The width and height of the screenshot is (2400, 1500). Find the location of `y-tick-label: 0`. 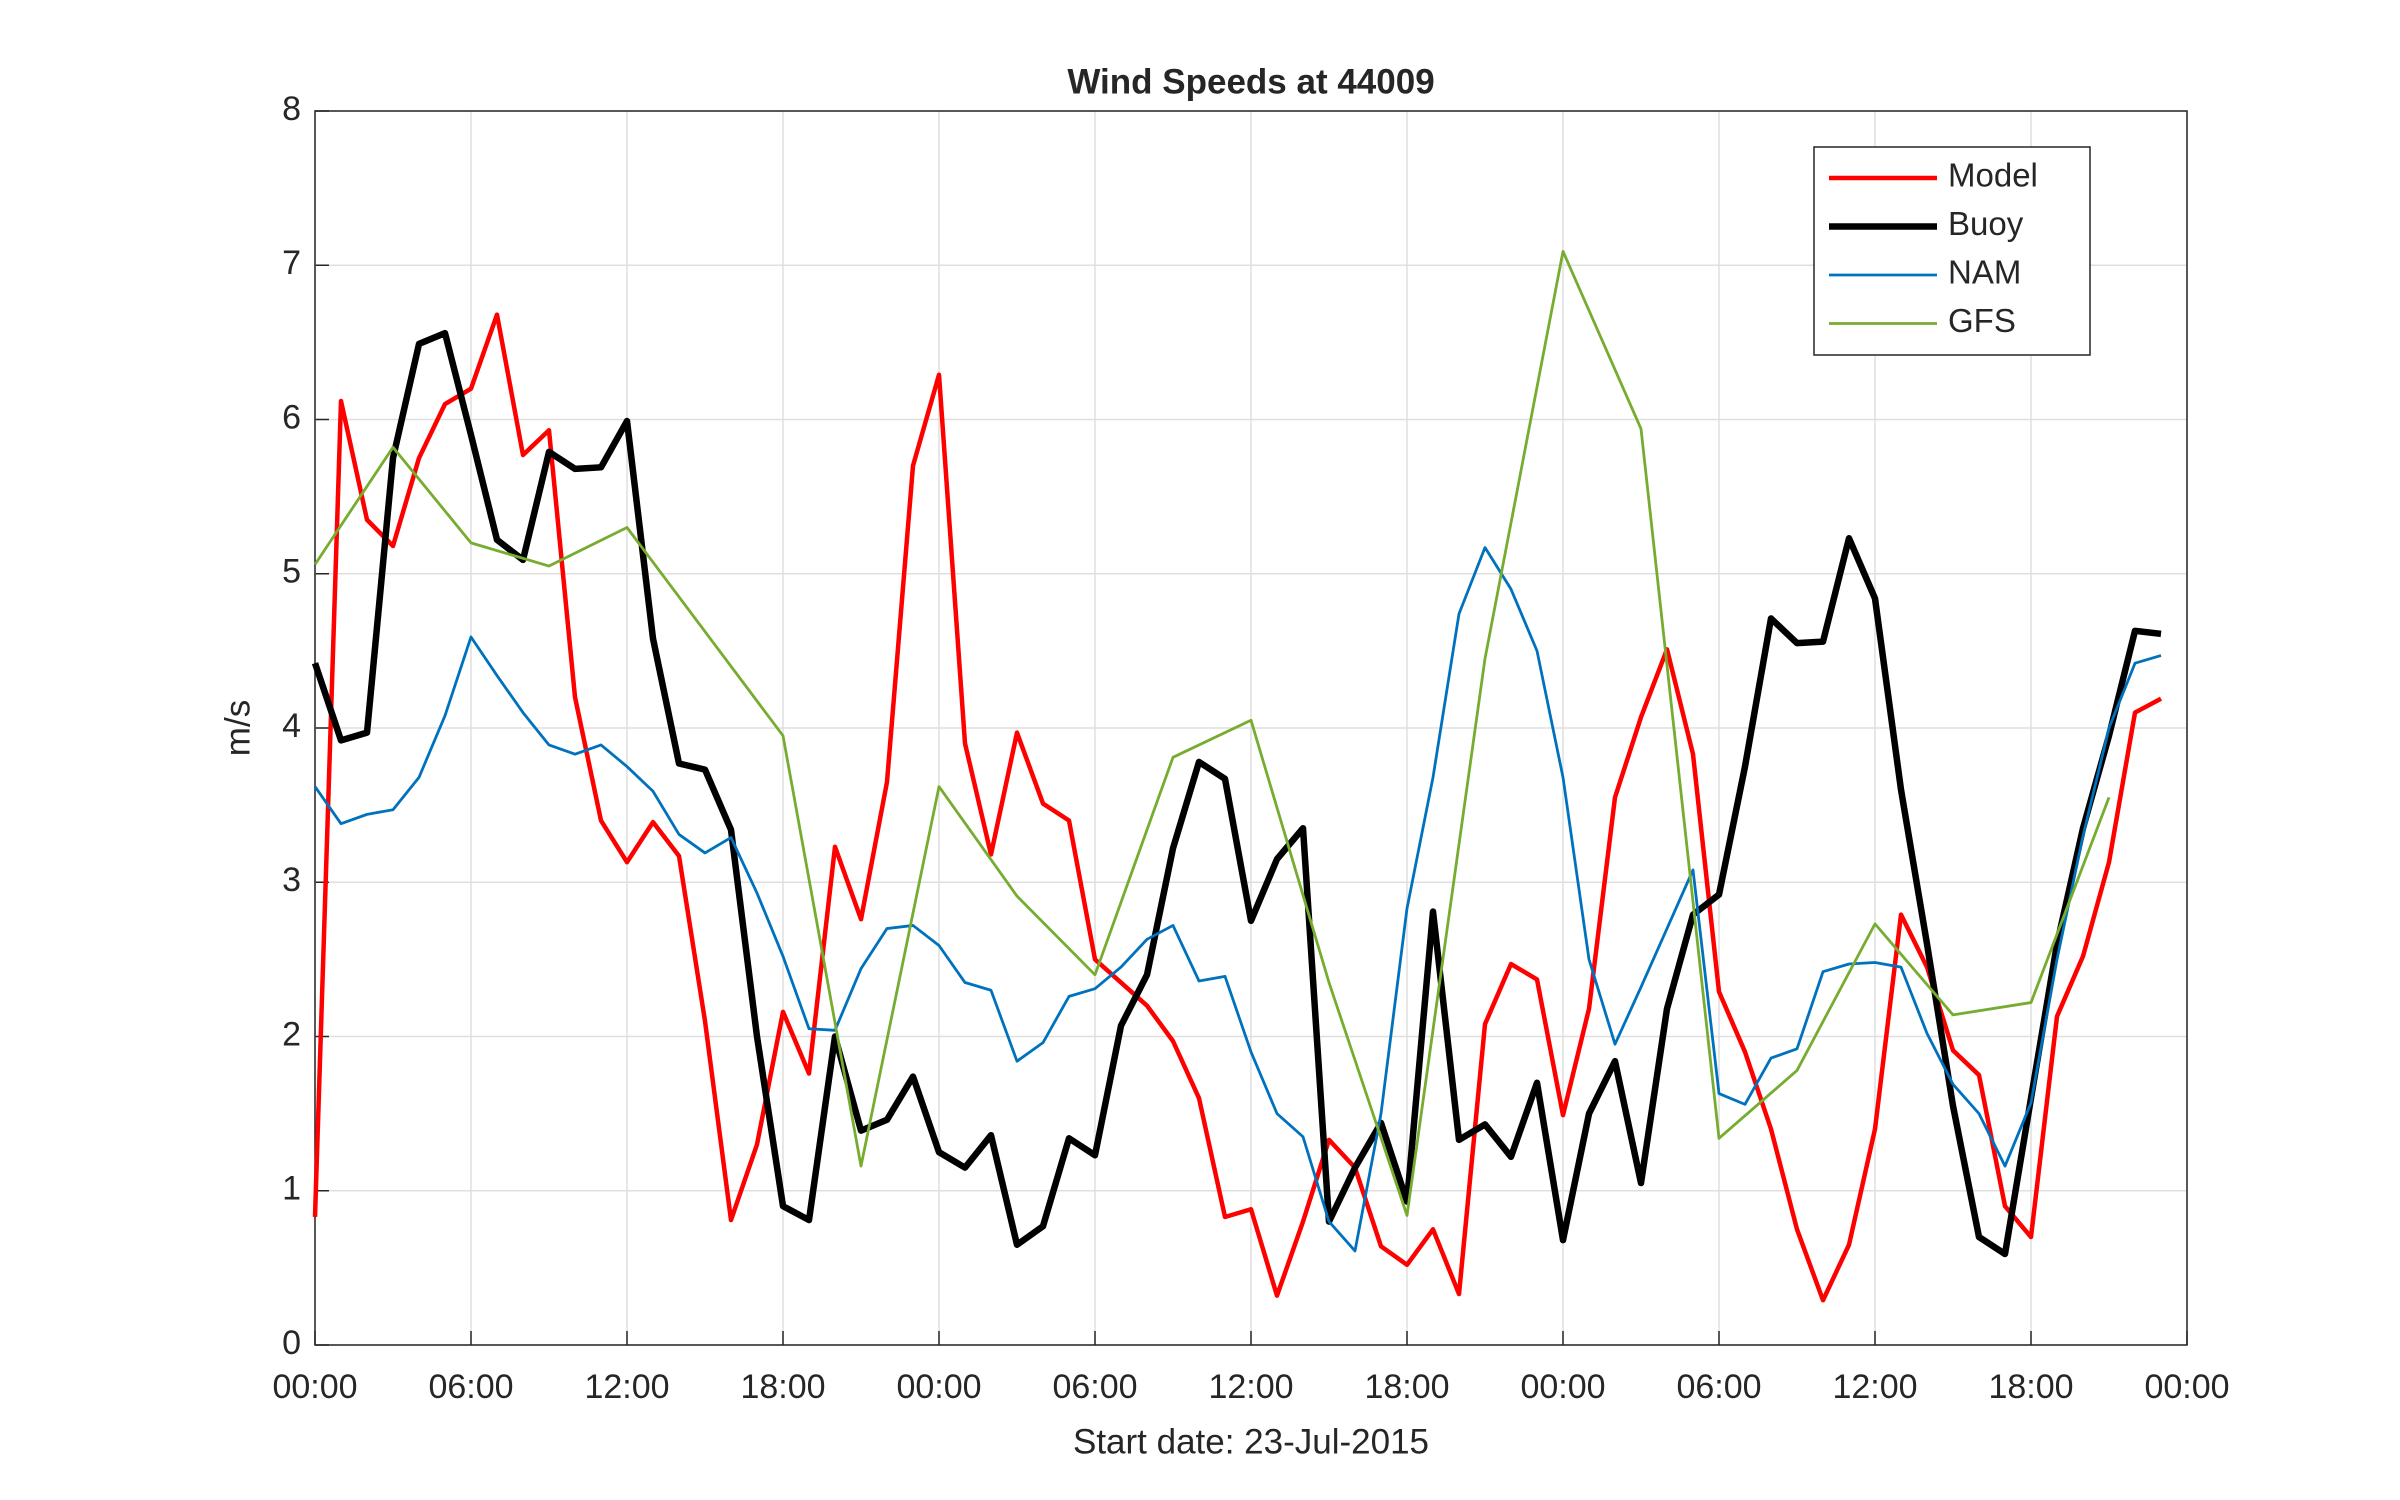

y-tick-label: 0 is located at coordinates (291, 1343).